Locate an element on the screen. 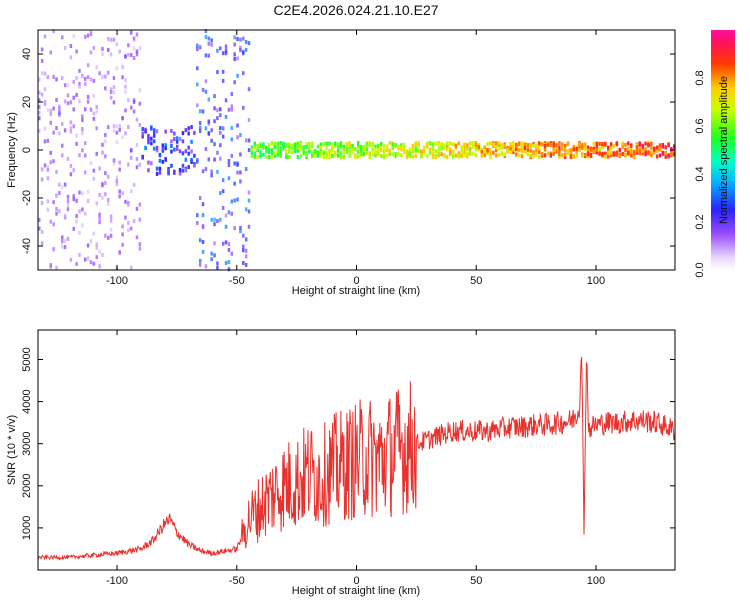  x-tick-label: 0 is located at coordinates (356, 281).